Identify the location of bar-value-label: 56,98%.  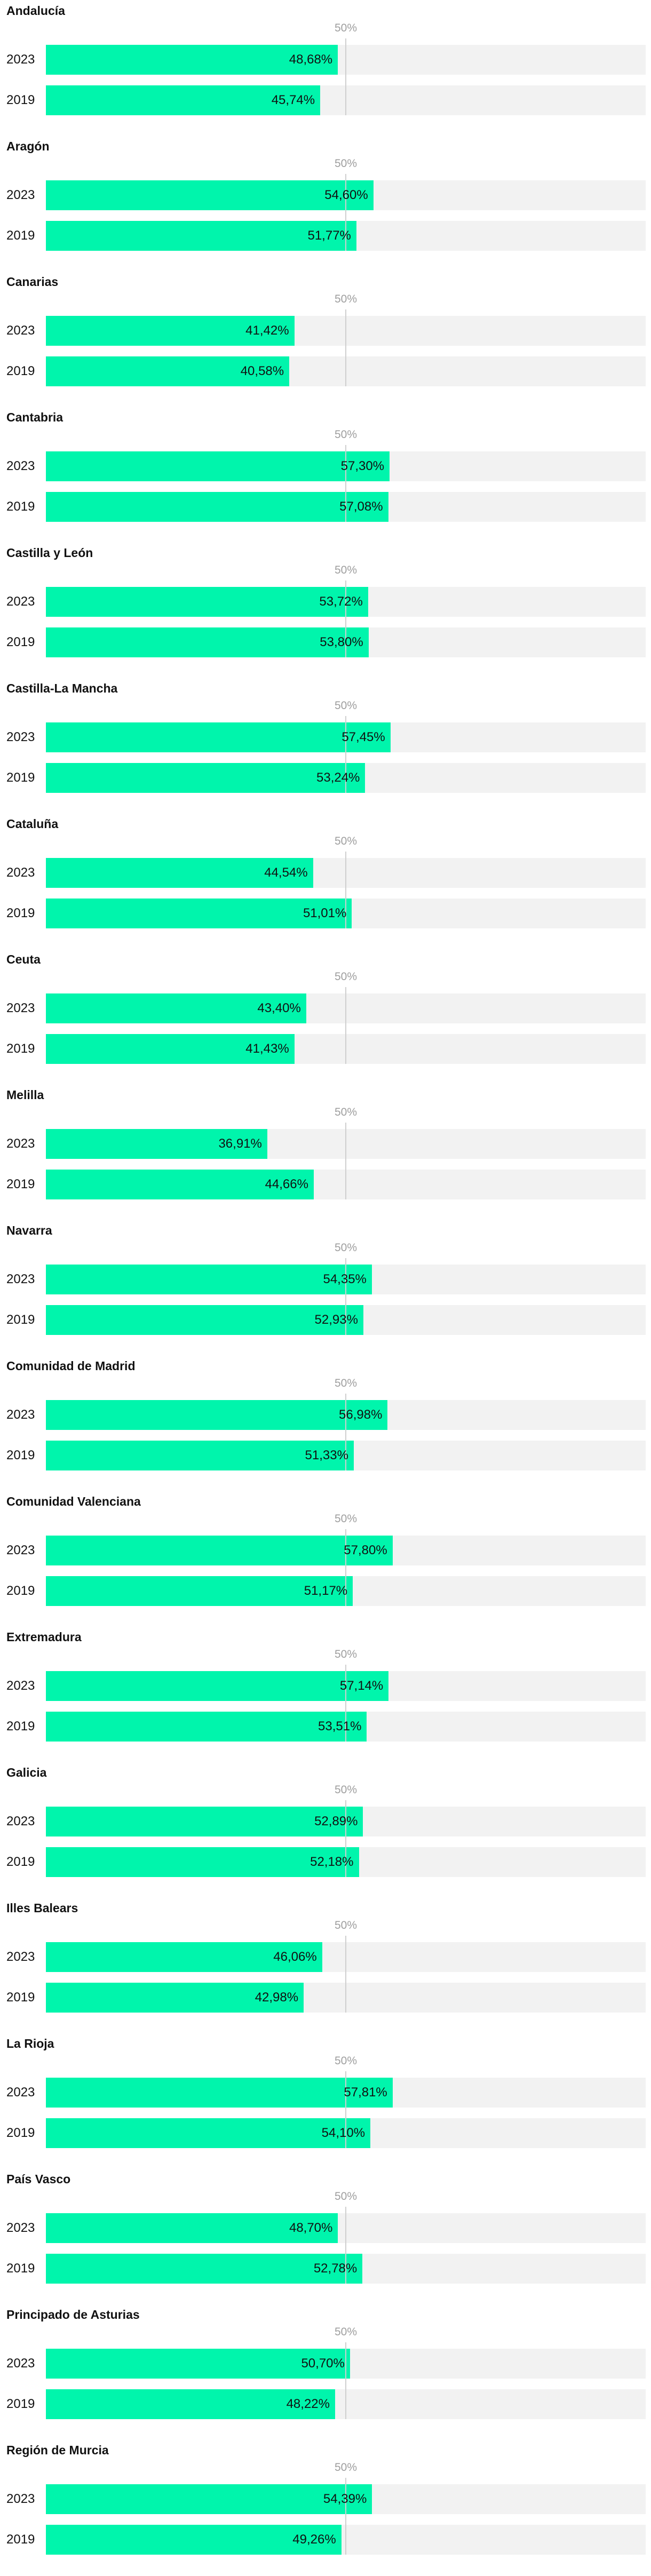
(361, 1415).